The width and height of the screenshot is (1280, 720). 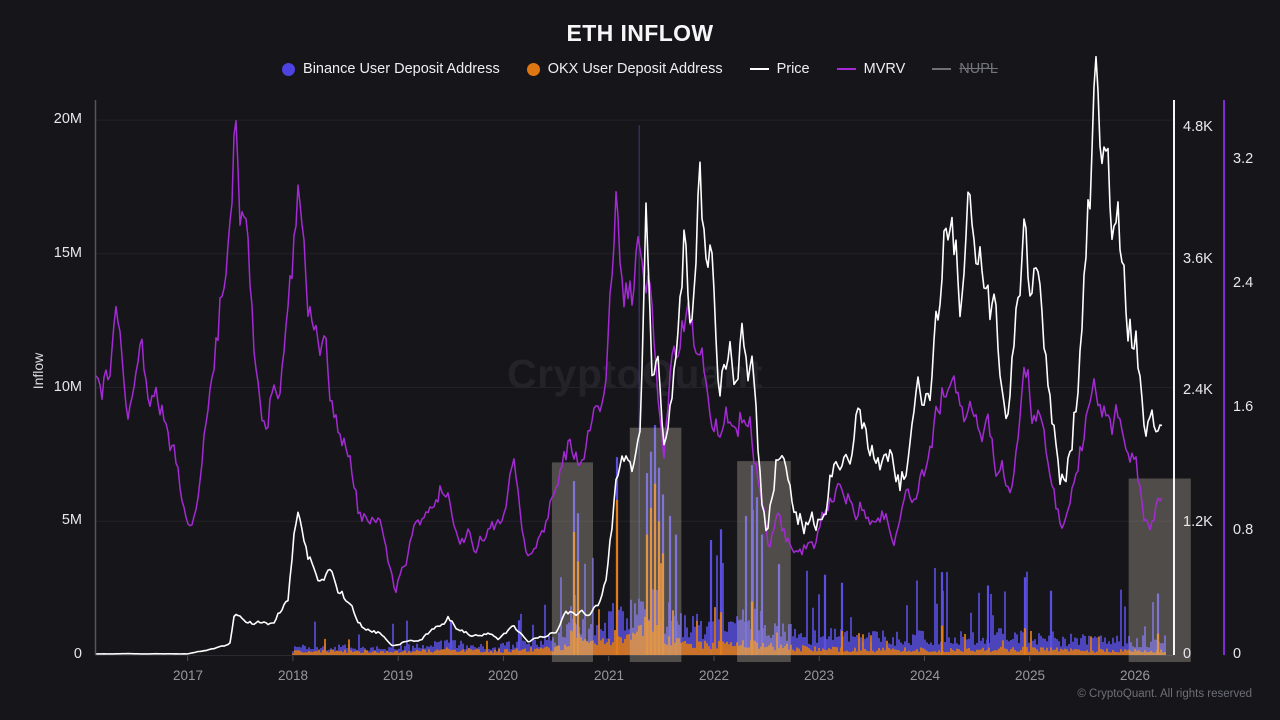 I want to click on x-axis-tick: 2021, so click(x=609, y=675).